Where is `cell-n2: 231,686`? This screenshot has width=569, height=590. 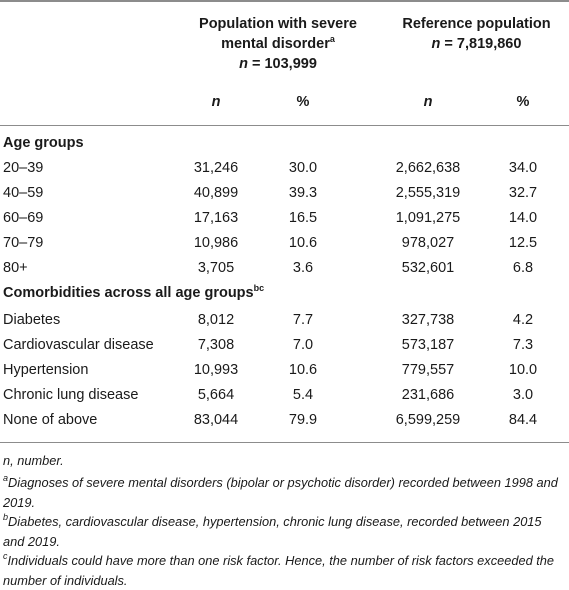 cell-n2: 231,686 is located at coordinates (428, 395).